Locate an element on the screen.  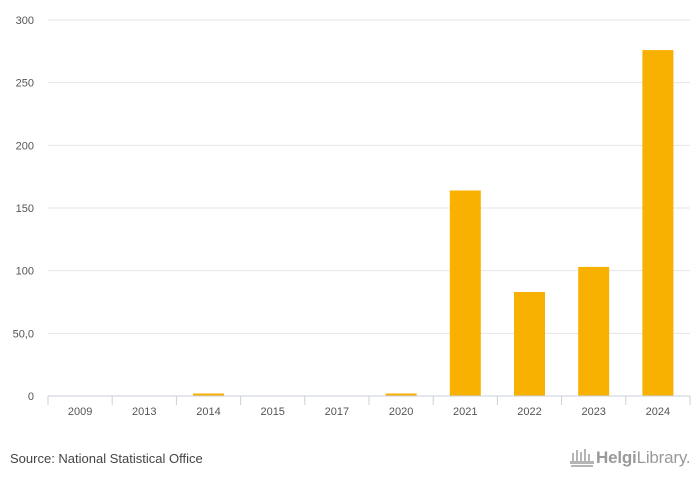
x-tick-label: 2014 is located at coordinates (208, 412).